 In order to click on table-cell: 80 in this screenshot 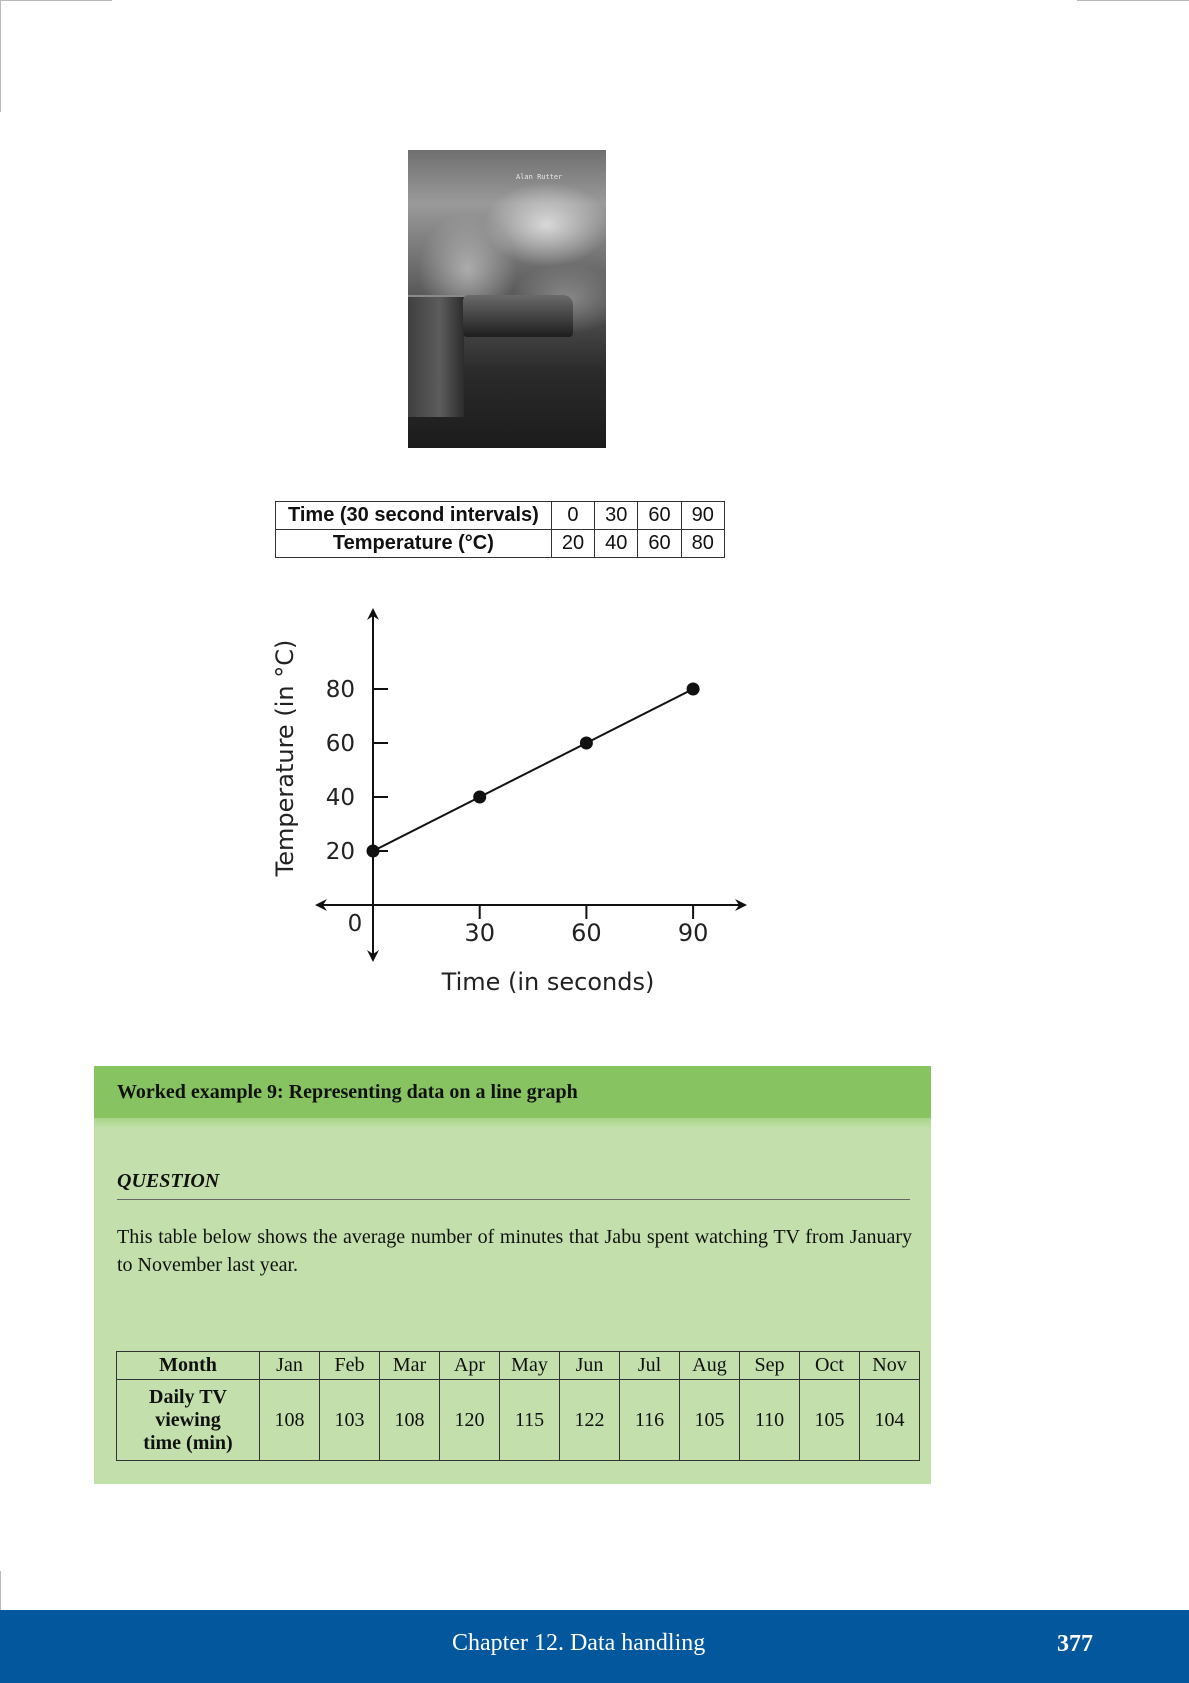, I will do `click(702, 543)`.